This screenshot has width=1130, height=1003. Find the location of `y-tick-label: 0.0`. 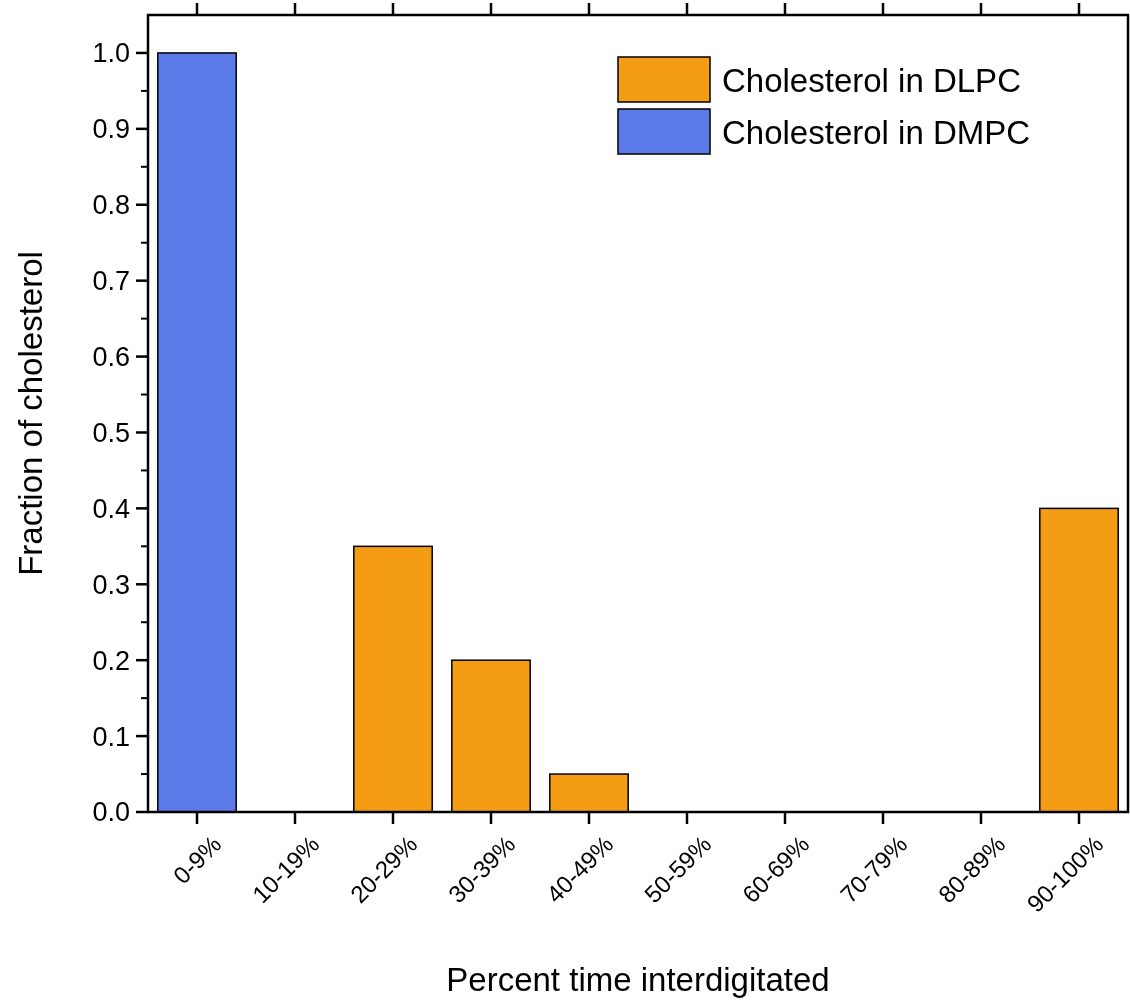

y-tick-label: 0.0 is located at coordinates (111, 812).